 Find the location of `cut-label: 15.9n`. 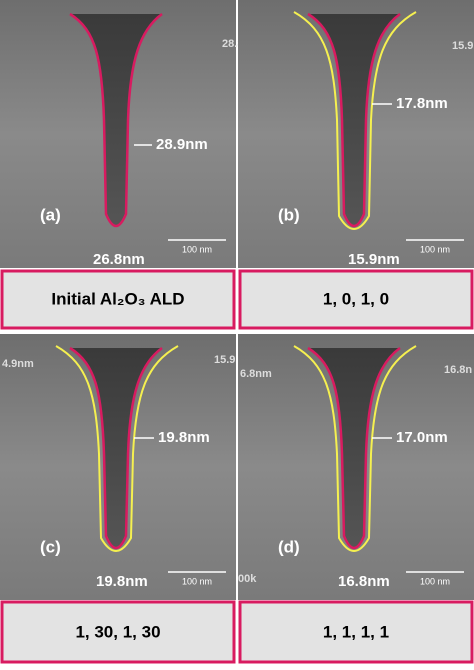

cut-label: 15.9n is located at coordinates (463, 46).